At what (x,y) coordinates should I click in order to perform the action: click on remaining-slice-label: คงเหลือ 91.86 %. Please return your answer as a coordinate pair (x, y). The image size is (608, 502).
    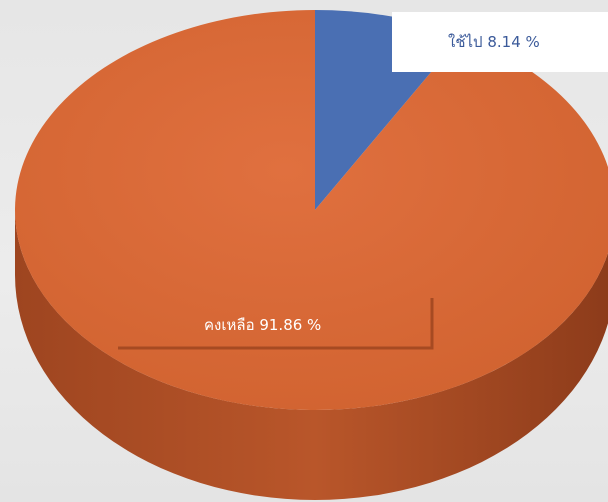
    Looking at the image, I should click on (262, 325).